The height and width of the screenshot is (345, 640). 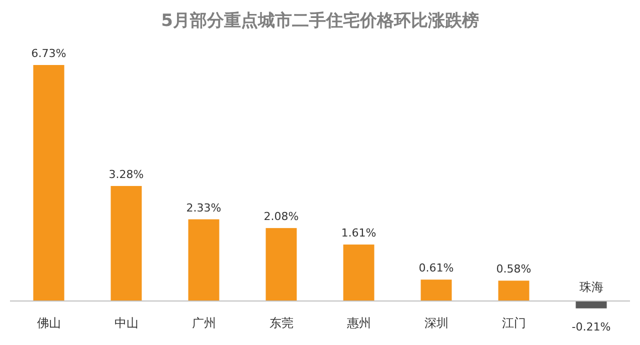 I want to click on x-tick-label: 中山, so click(x=126, y=323).